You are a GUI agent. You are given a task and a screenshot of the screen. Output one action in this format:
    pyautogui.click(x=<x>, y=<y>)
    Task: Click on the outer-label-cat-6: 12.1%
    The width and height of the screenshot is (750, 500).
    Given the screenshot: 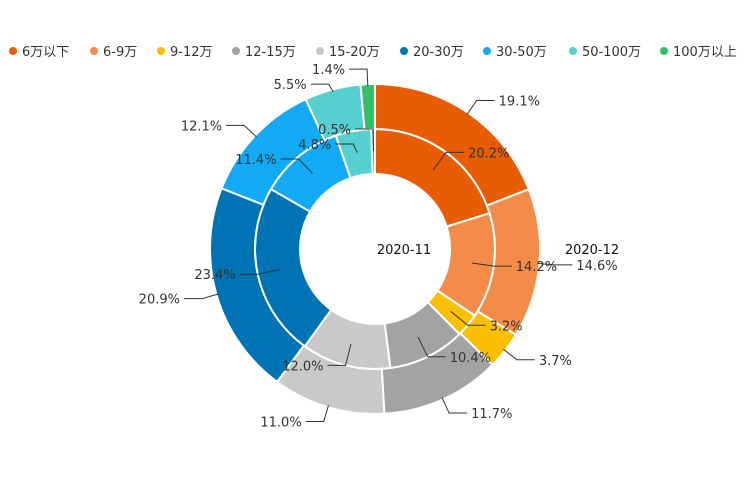 What is the action you would take?
    pyautogui.click(x=201, y=126)
    